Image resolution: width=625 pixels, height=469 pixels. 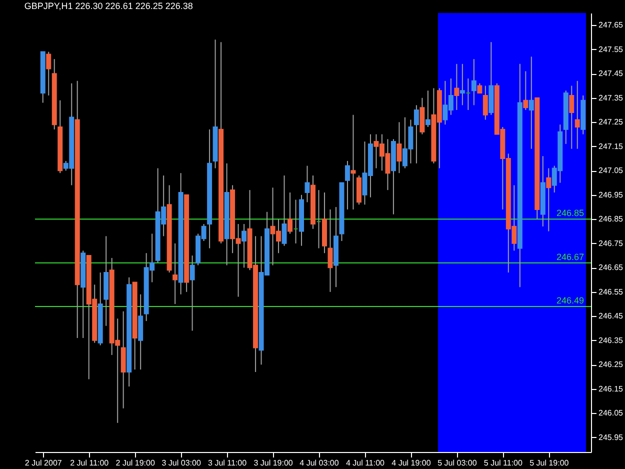 I want to click on y-tick-label: 247.15, so click(x=611, y=146).